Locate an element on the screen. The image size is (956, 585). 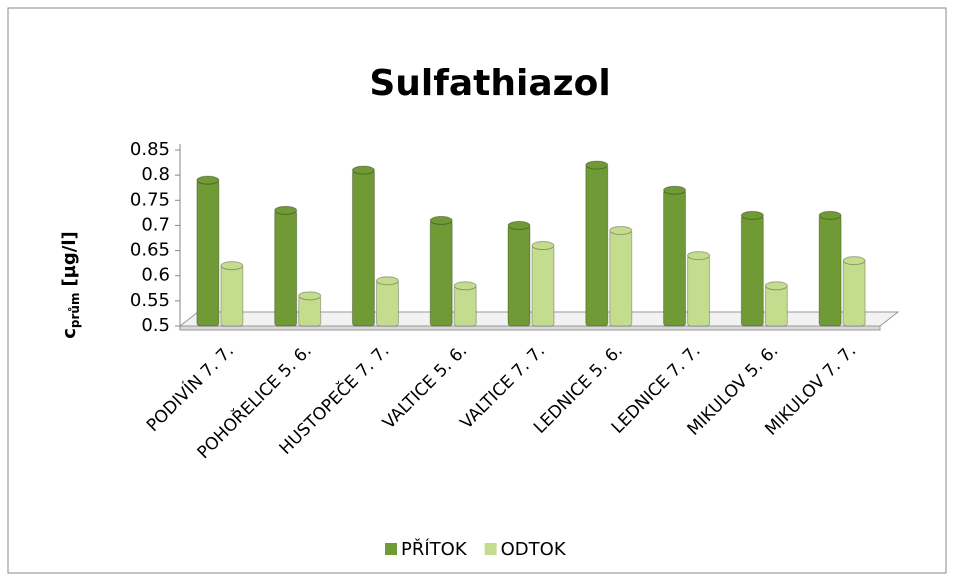
legend-label: ODTOK is located at coordinates (534, 549).